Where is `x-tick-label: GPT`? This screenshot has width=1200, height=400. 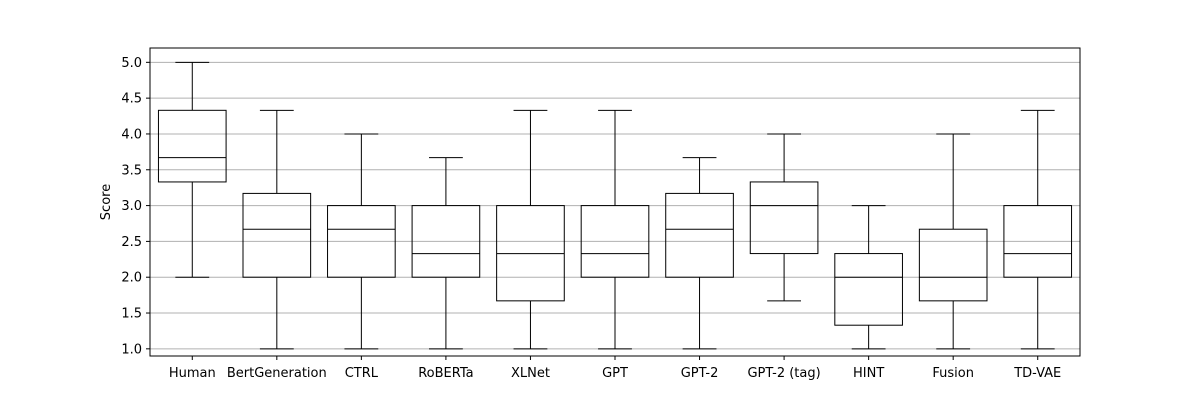 x-tick-label: GPT is located at coordinates (615, 373).